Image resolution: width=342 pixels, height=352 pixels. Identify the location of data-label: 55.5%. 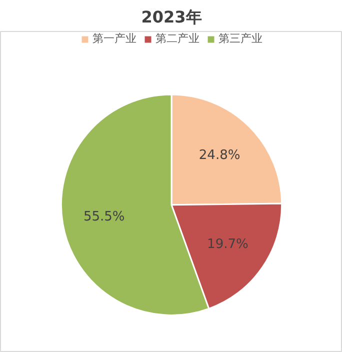
(104, 216).